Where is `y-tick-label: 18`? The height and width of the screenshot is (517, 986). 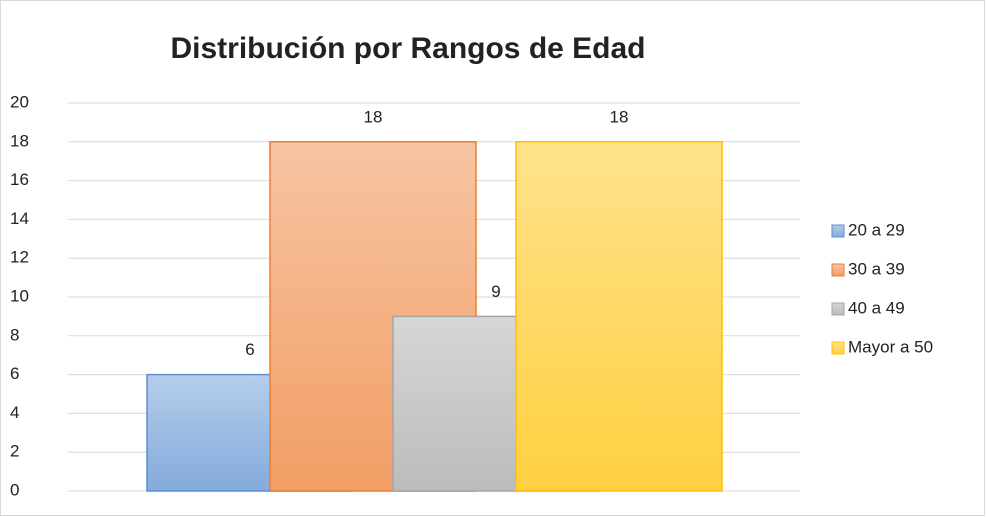
y-tick-label: 18 is located at coordinates (19, 140).